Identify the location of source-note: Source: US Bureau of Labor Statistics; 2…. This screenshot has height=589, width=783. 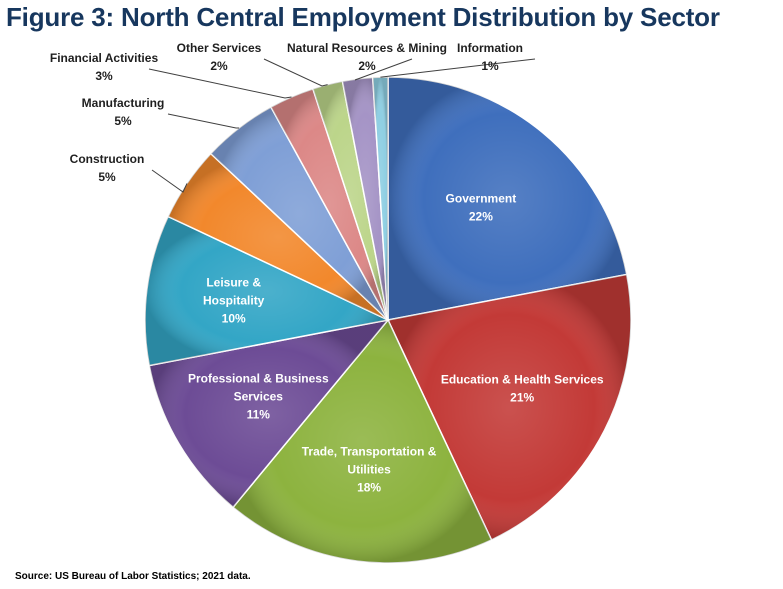
(133, 576).